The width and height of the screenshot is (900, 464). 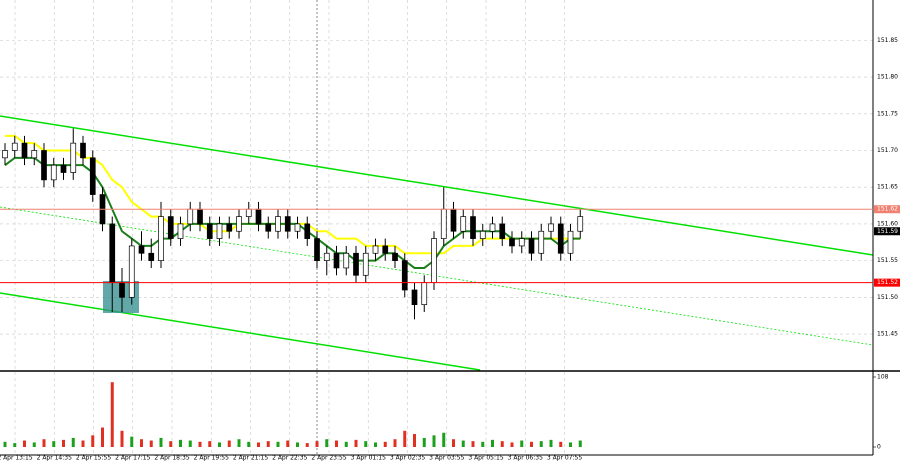 I want to click on last-price-tag, so click(x=887, y=231).